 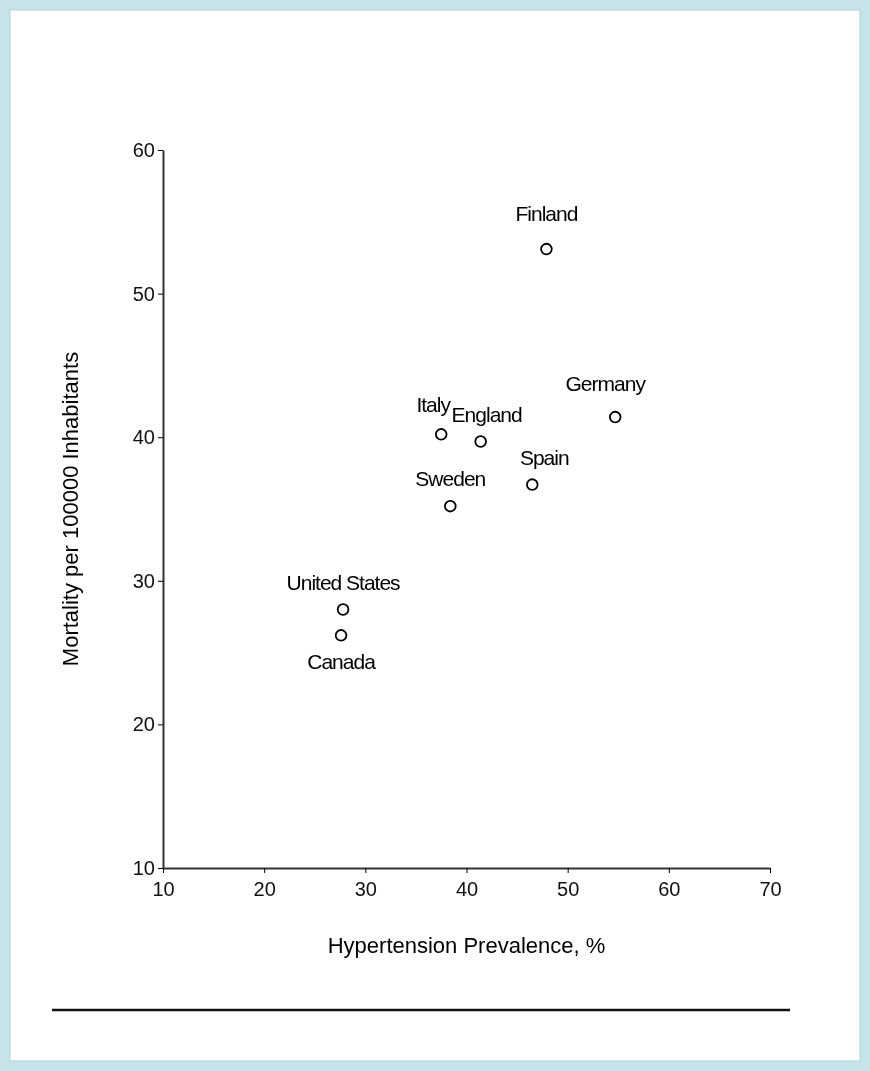 I want to click on annotation: Sweden, so click(x=450, y=479).